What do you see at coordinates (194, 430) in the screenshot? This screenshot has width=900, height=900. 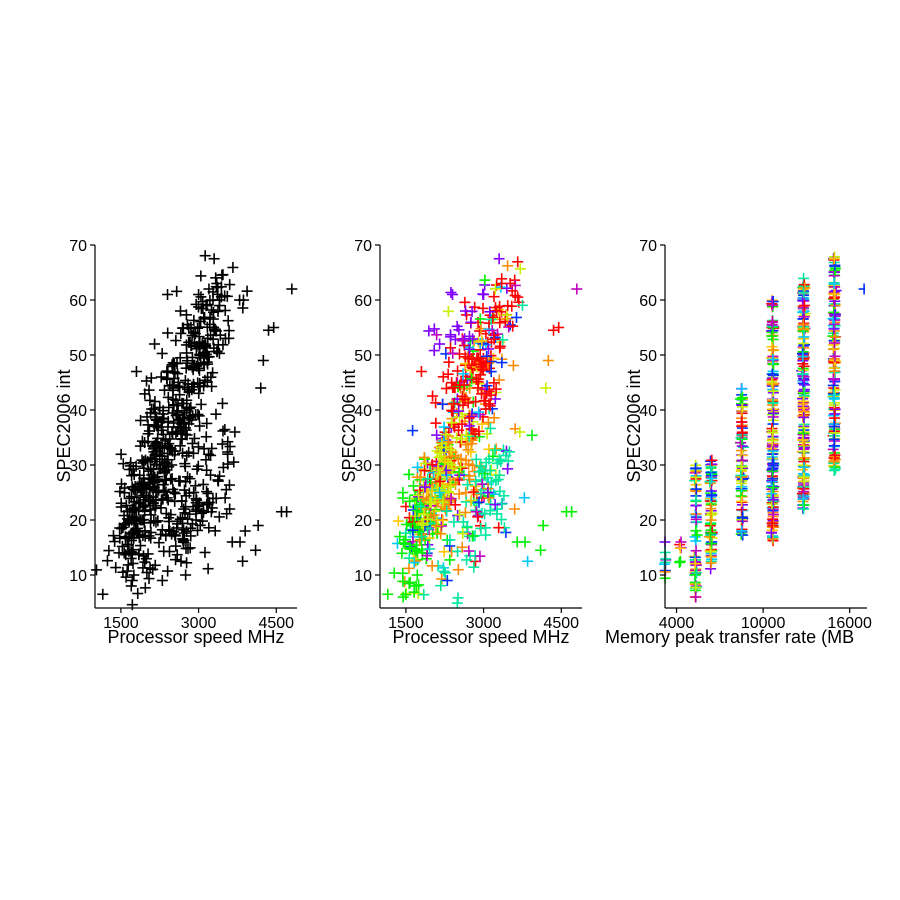 I see `points-layer` at bounding box center [194, 430].